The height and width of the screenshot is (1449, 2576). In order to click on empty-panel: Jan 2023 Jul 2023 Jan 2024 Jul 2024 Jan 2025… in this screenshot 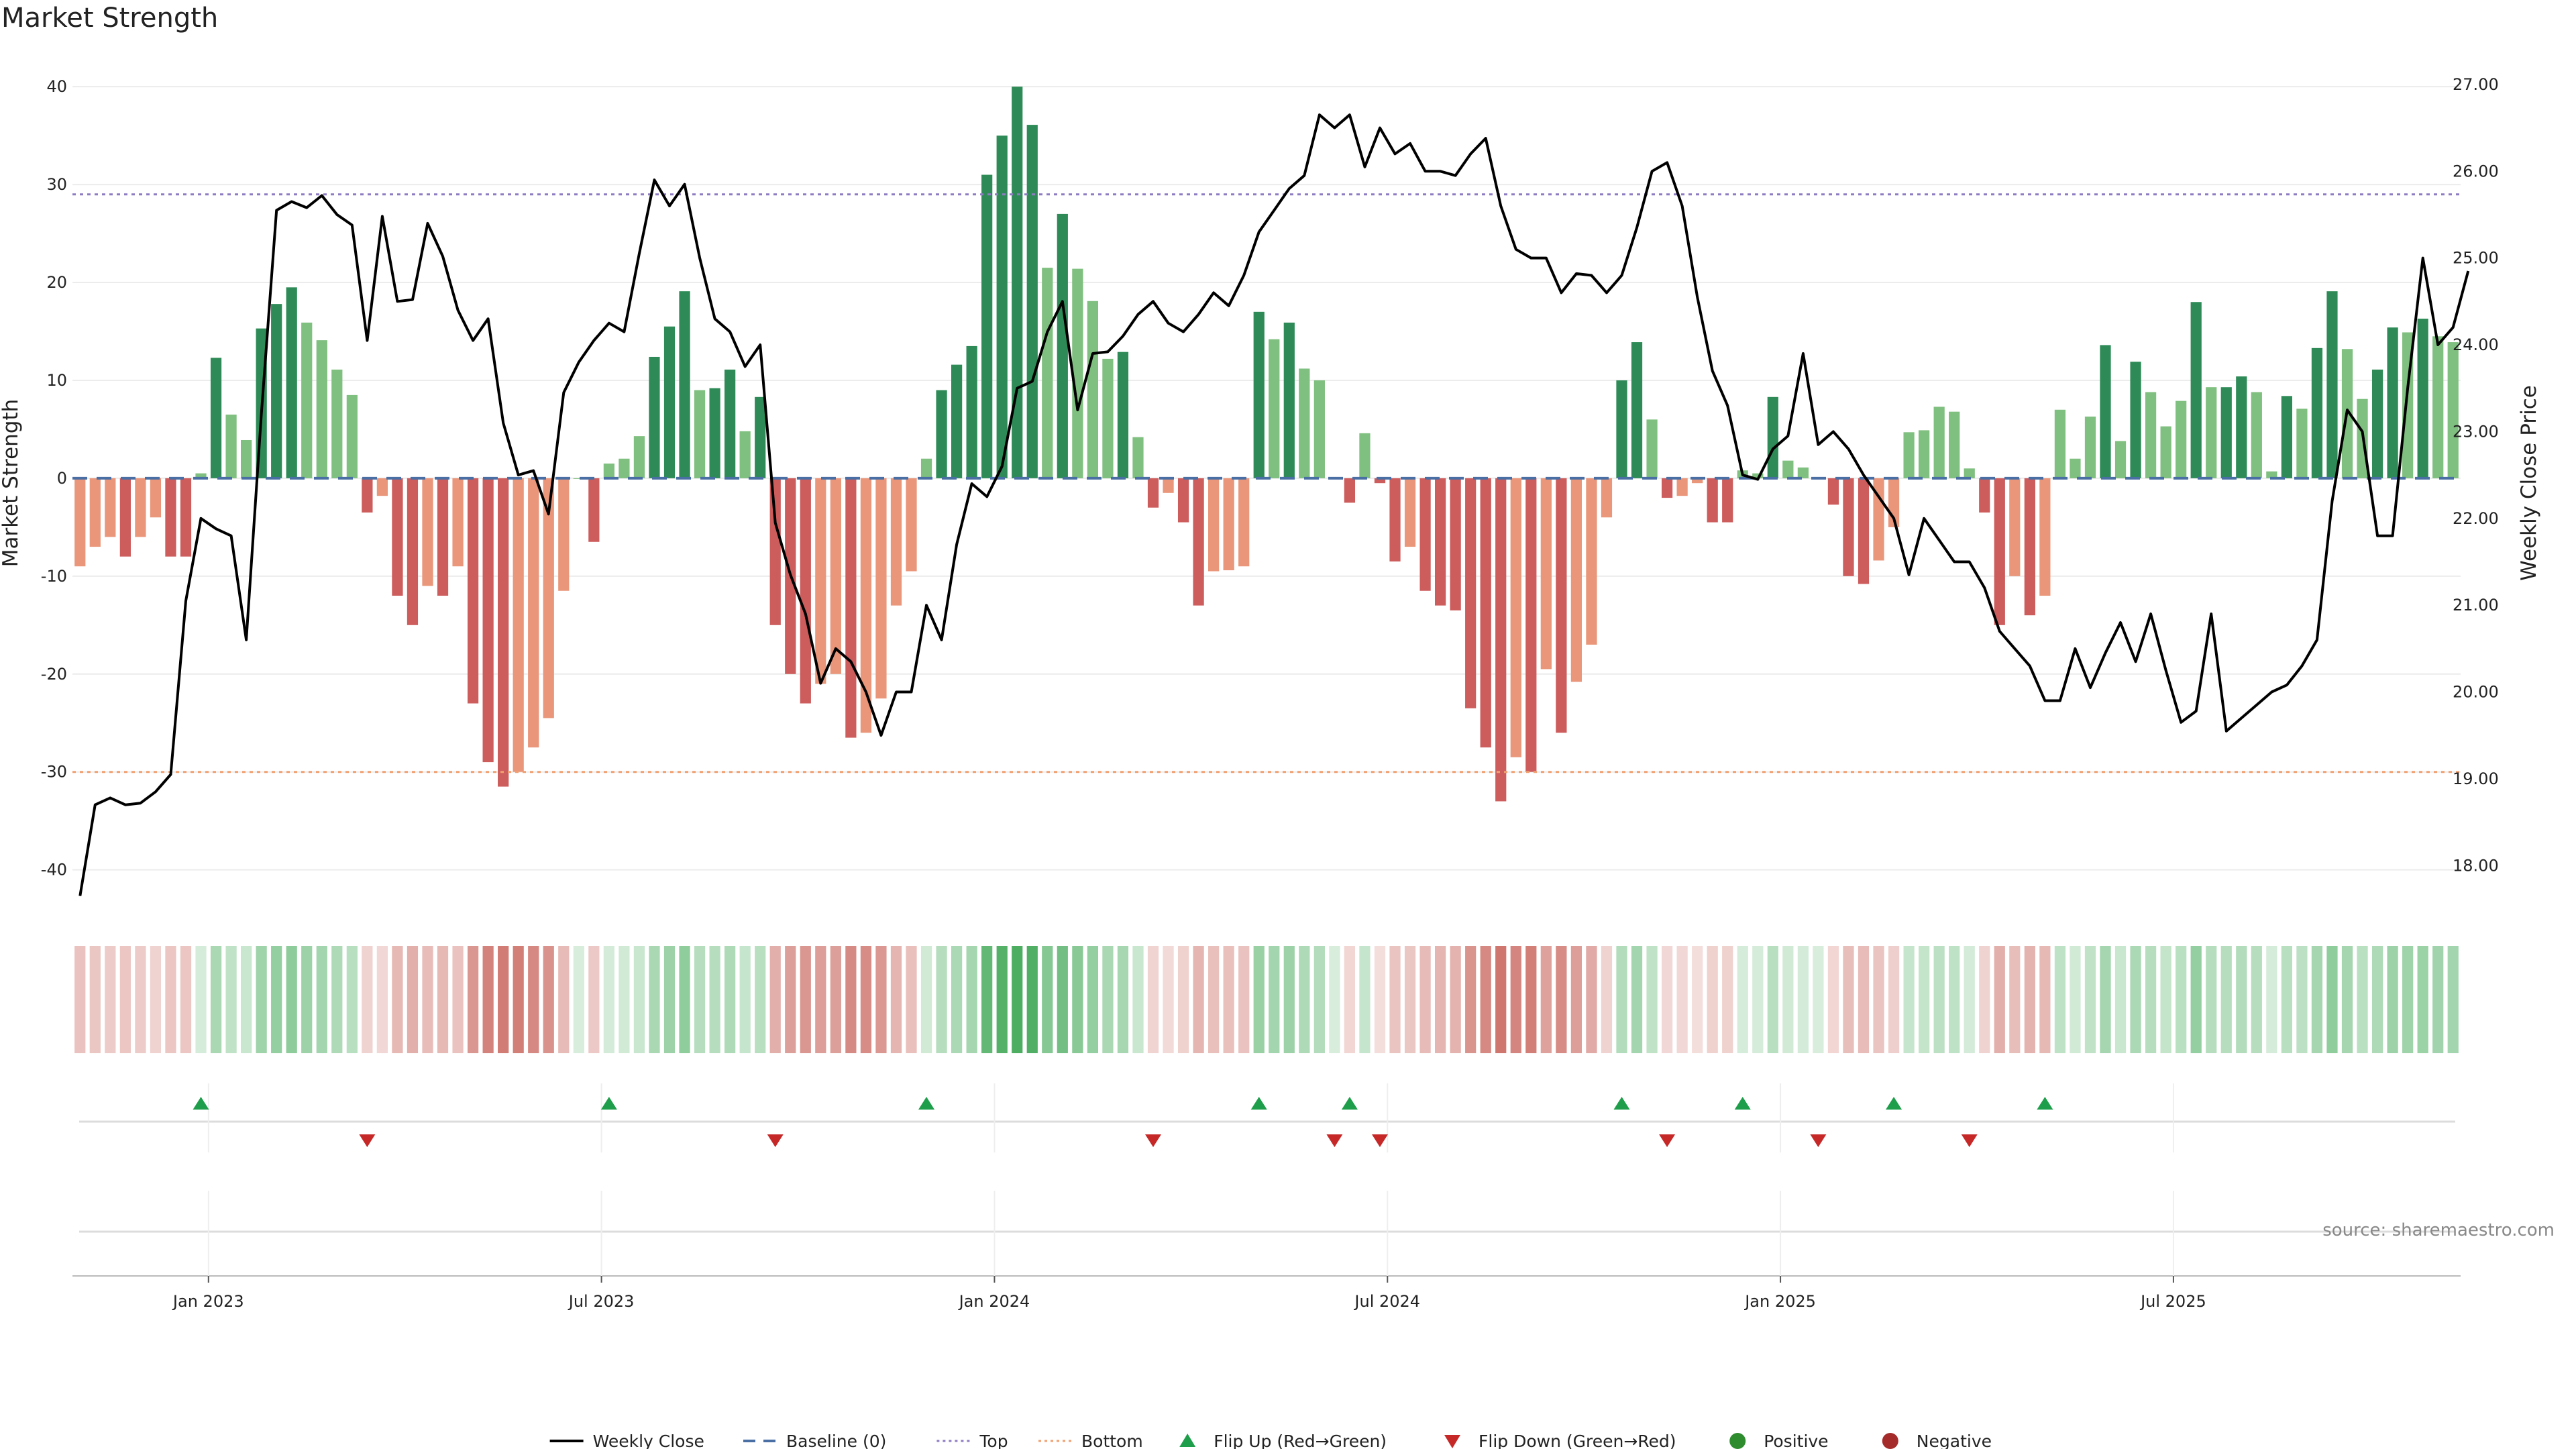, I will do `click(1266, 1251)`.